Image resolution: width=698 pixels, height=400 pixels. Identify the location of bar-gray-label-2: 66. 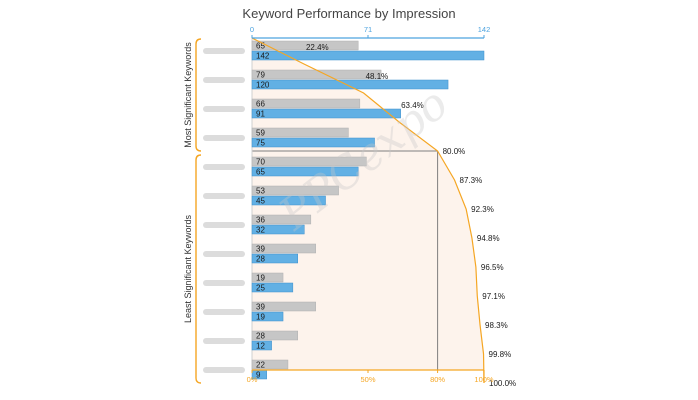
(260, 104).